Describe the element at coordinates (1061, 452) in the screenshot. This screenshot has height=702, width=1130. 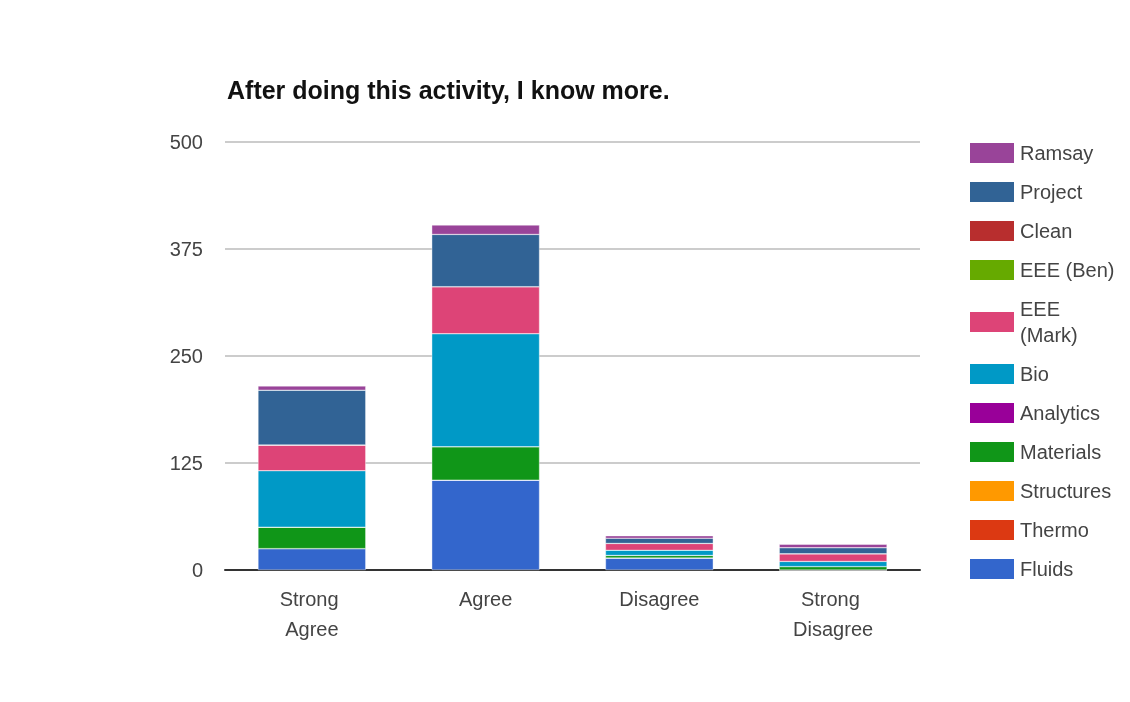
I see `legend-label: Materials` at that location.